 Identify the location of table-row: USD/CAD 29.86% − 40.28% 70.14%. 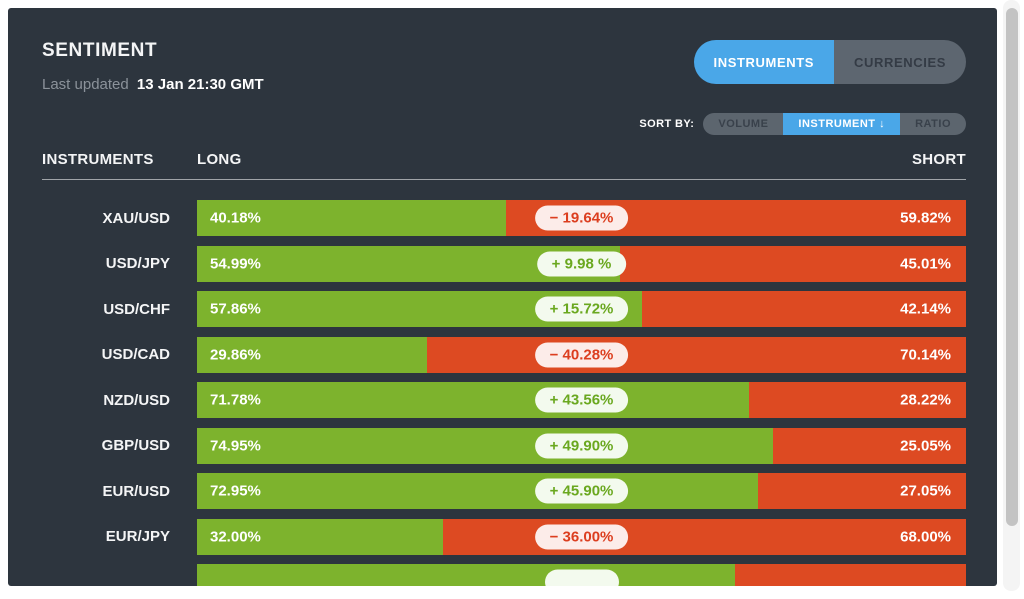
(504, 354).